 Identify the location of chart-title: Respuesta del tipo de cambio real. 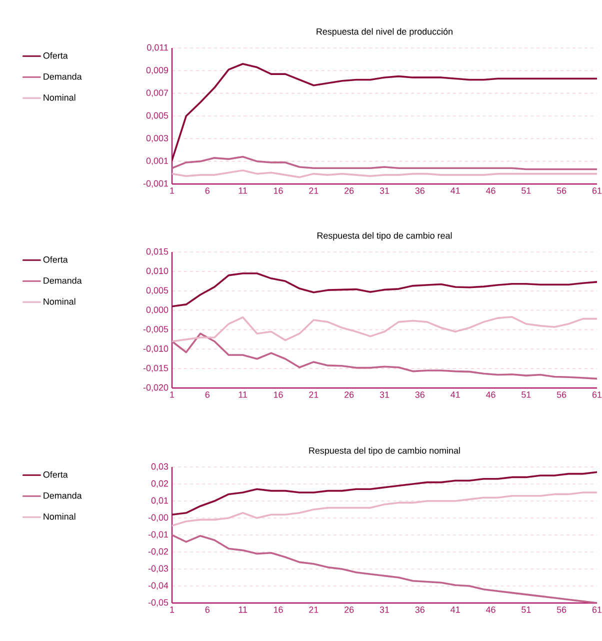
(384, 236).